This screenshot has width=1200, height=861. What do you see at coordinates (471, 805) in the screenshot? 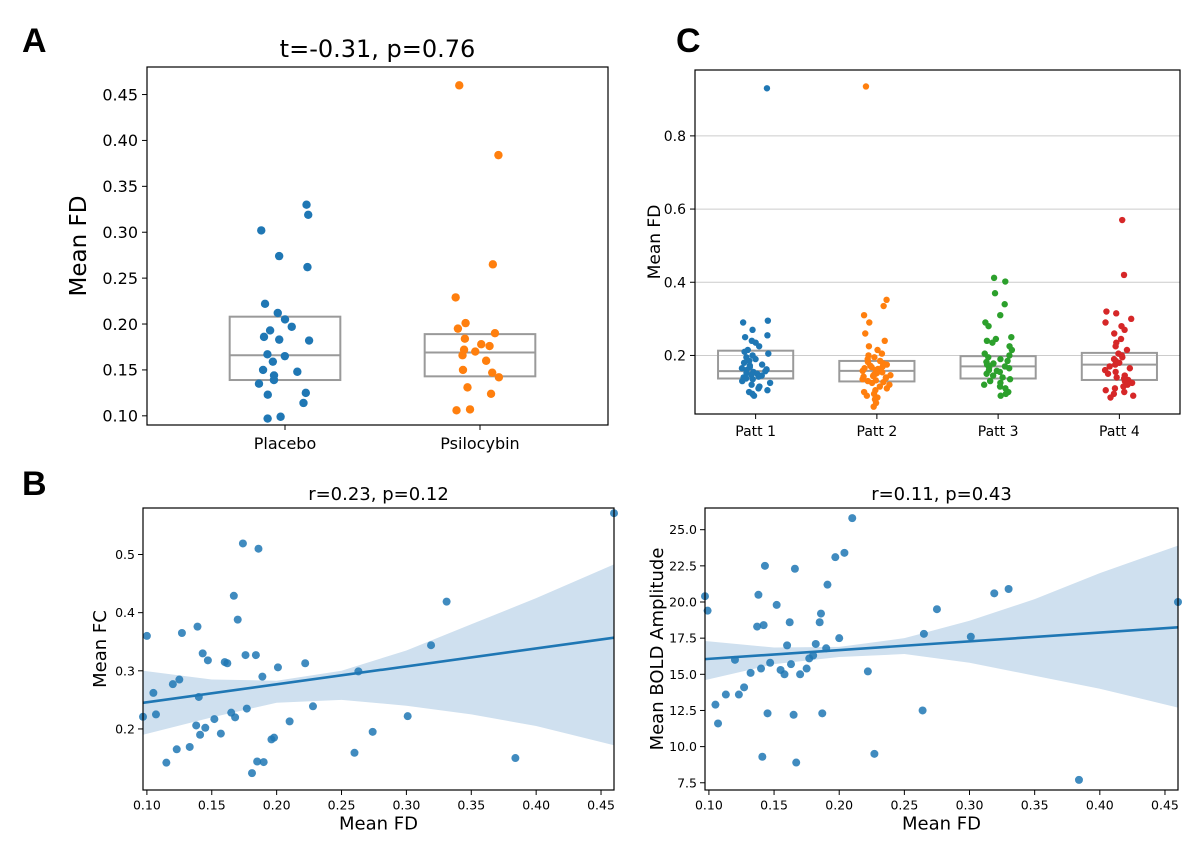
I see `x-tick-label: 0.35` at bounding box center [471, 805].